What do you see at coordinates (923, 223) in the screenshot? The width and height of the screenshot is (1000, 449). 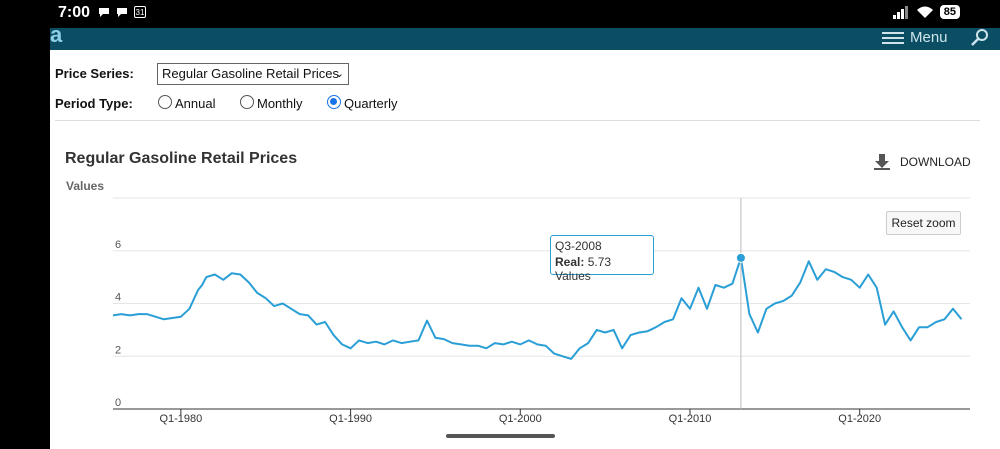 I see `reset-zoom-button: Reset zoom` at bounding box center [923, 223].